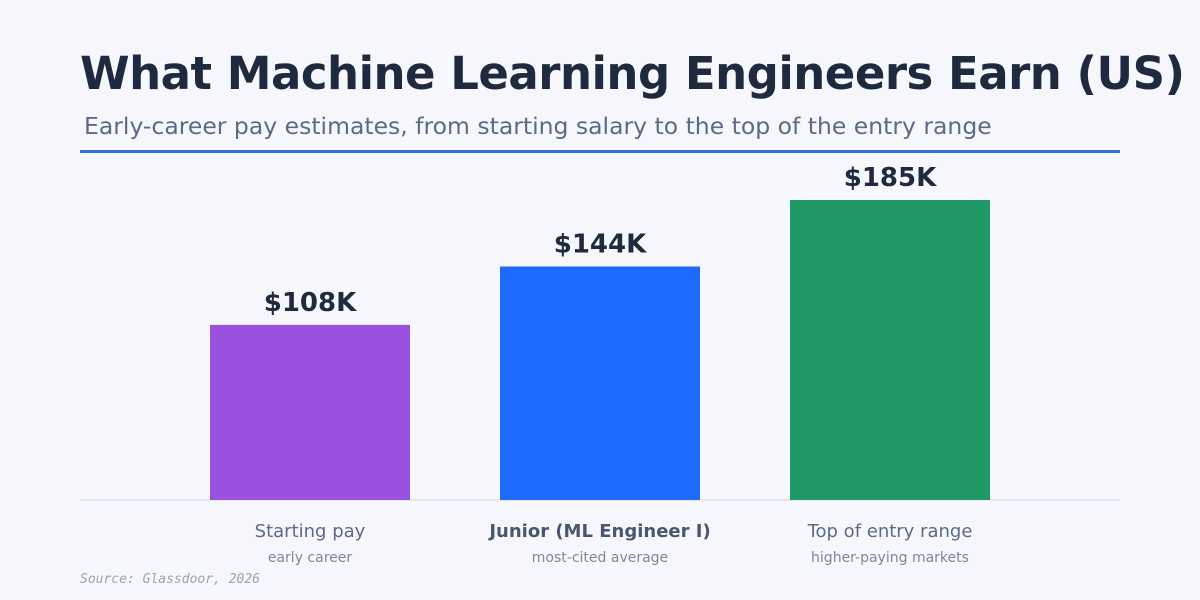  I want to click on category-label-3: Top of entry range, so click(890, 531).